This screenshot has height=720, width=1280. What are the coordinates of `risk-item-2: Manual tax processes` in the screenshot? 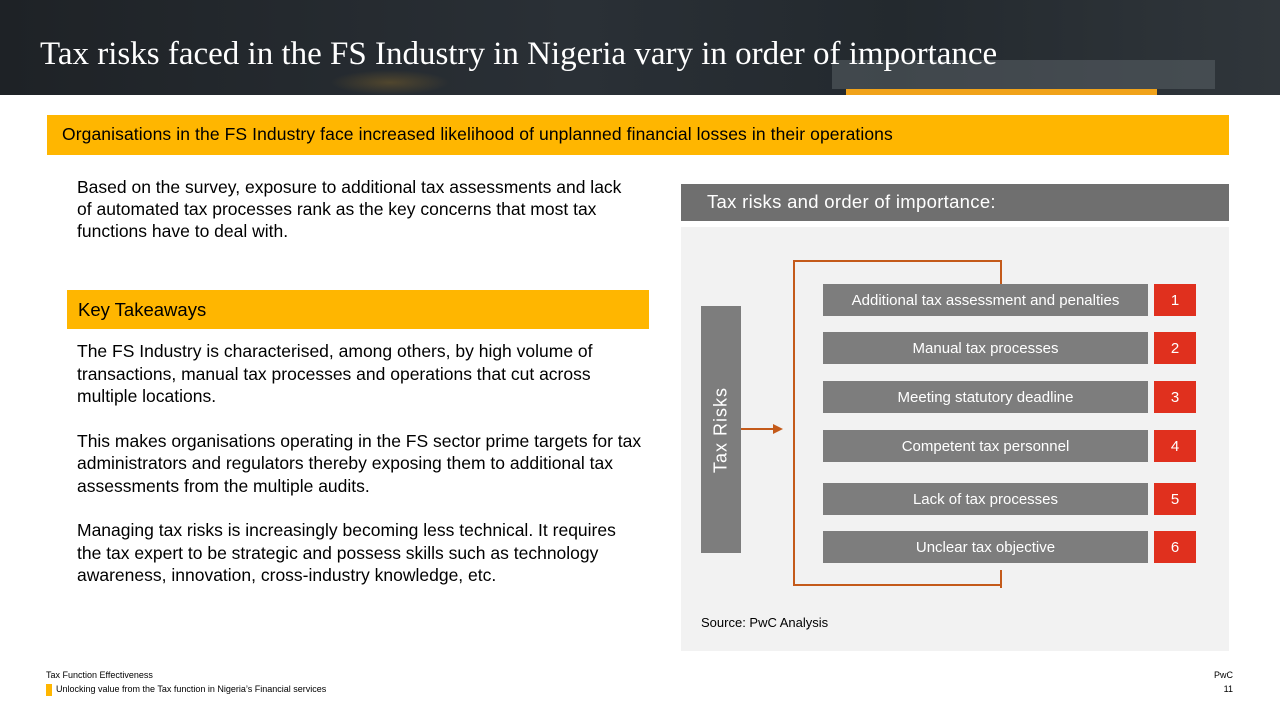 It's located at (985, 348).